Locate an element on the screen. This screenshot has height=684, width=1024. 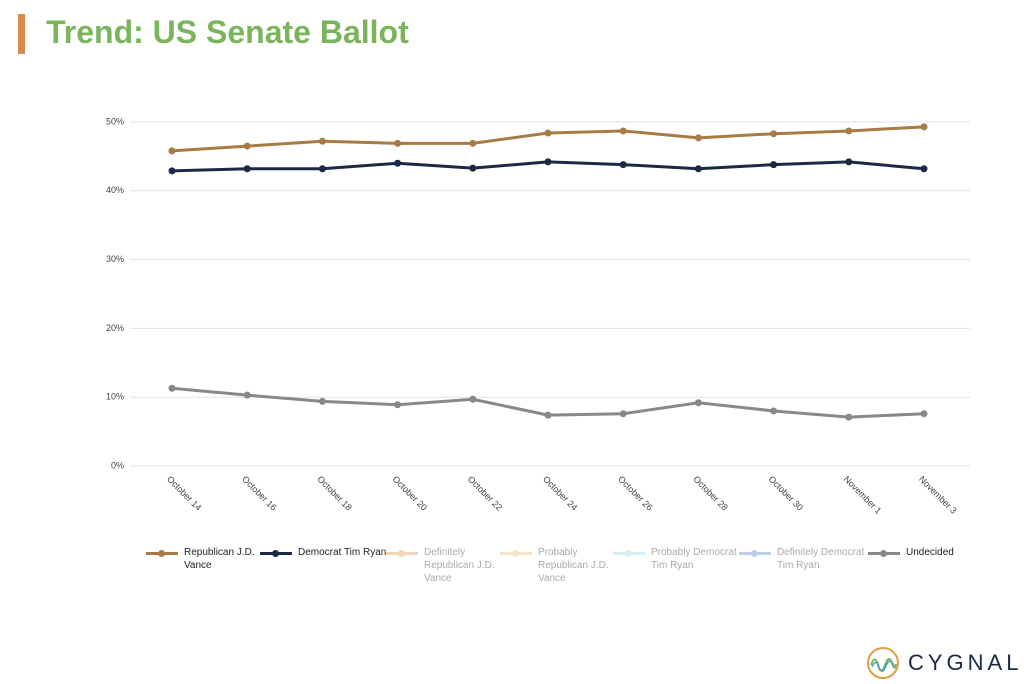
y-tick-label: 30% is located at coordinates (115, 259).